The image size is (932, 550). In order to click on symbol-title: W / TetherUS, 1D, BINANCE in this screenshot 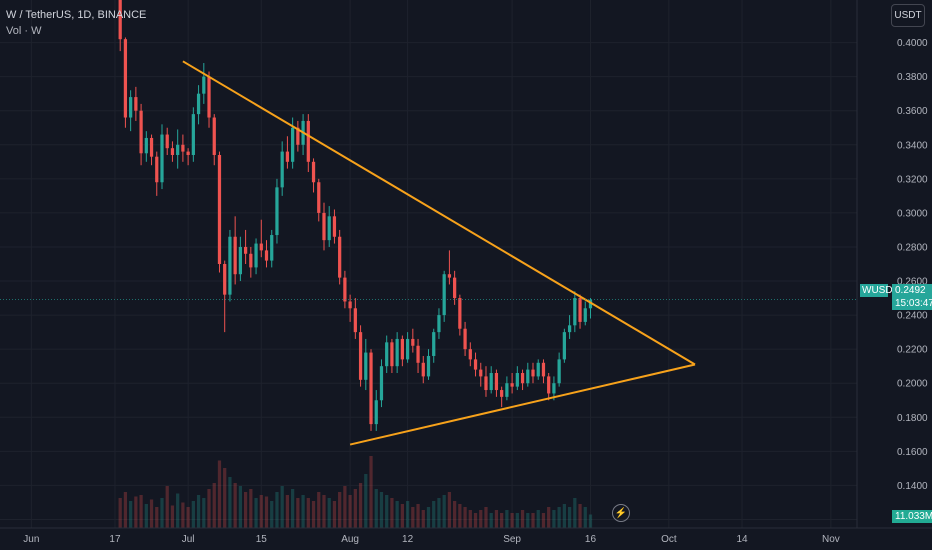, I will do `click(76, 15)`.